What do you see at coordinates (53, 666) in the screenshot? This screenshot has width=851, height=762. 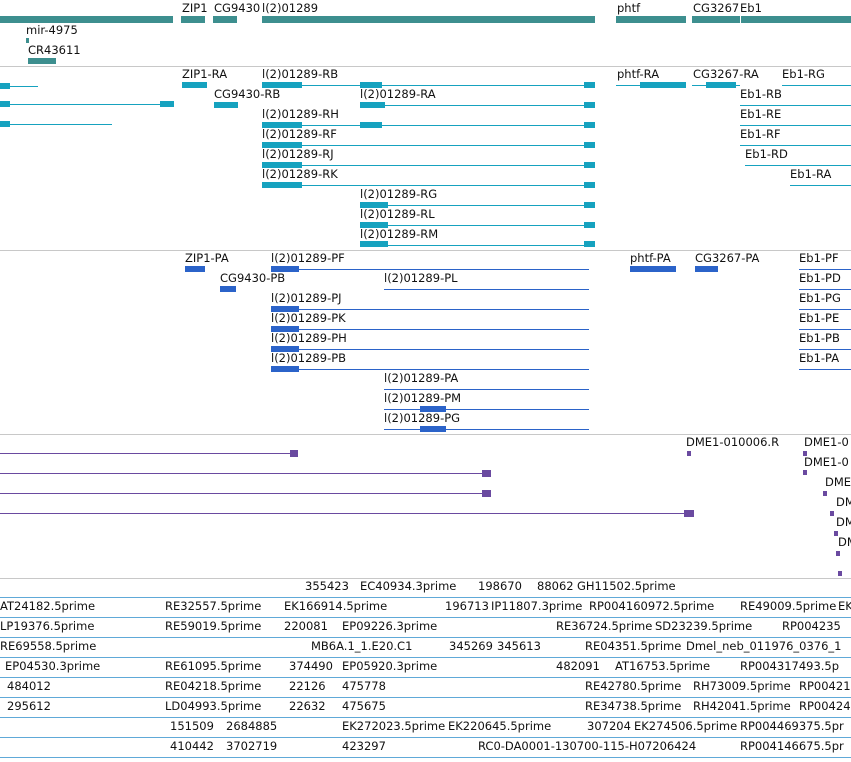 I see `est-label: EP04530.3prime` at bounding box center [53, 666].